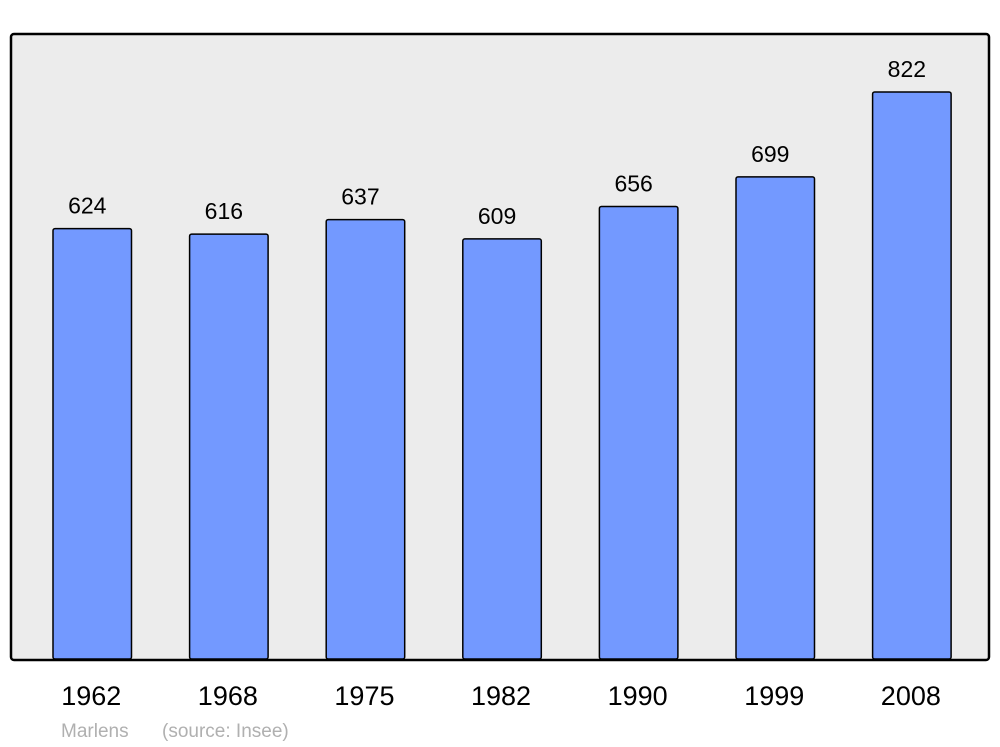 The height and width of the screenshot is (747, 1000). What do you see at coordinates (911, 696) in the screenshot?
I see `x-tick-label-2008: 2008` at bounding box center [911, 696].